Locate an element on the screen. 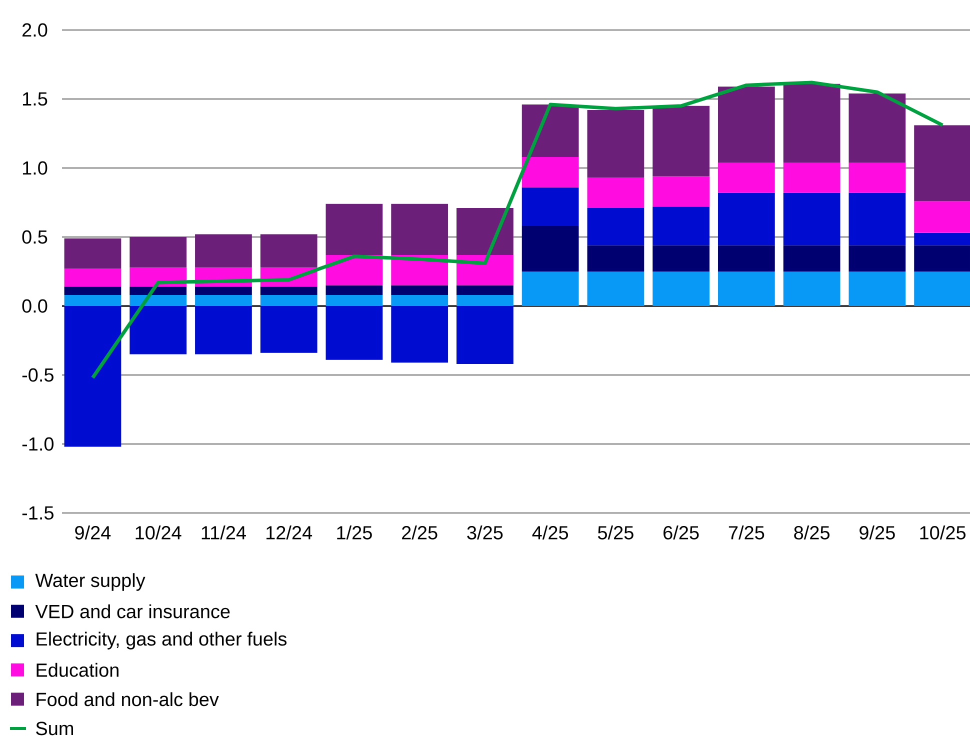  y-tick-label: 0.5 is located at coordinates (35, 237).